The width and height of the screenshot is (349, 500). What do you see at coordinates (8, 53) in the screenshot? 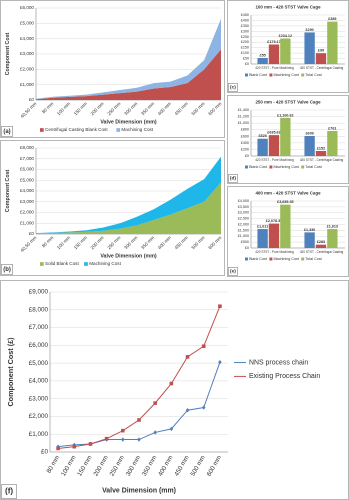
I see `y-axis-title: Component Cost` at bounding box center [8, 53].